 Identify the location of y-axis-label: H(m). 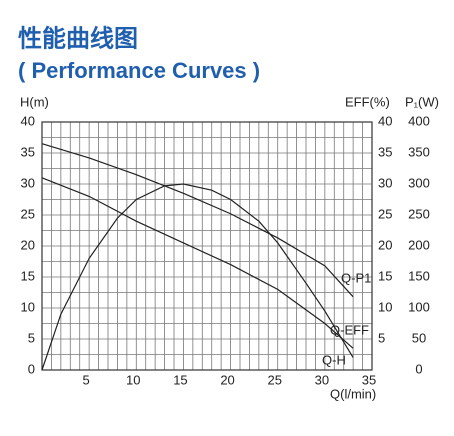
(34, 101).